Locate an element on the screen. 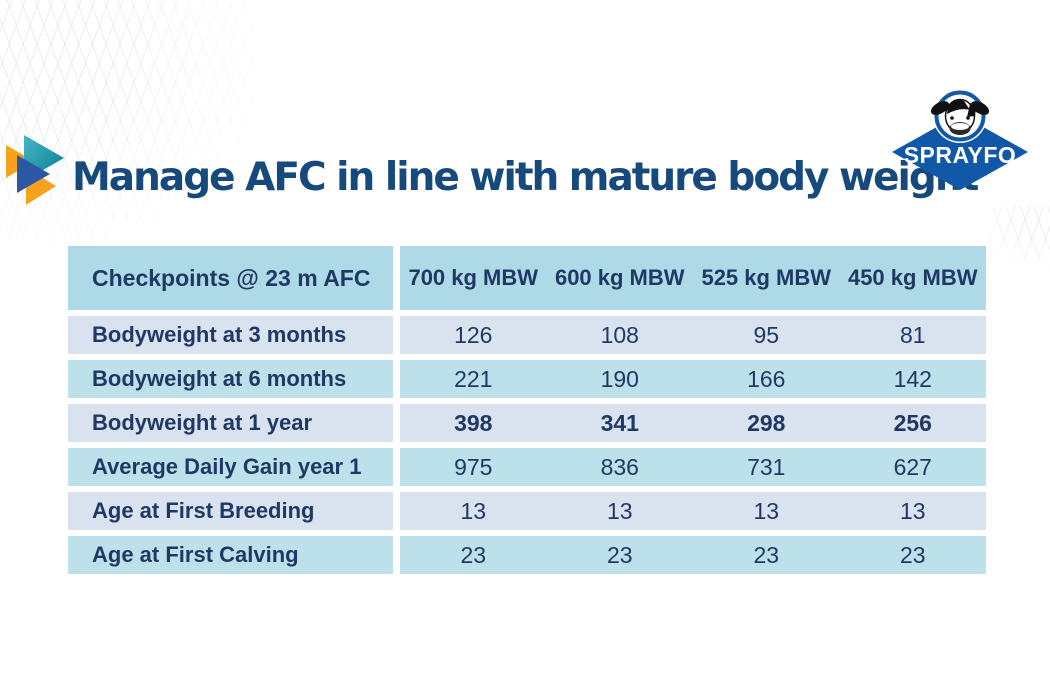 This screenshot has width=1050, height=700. logo-diamond is located at coordinates (960, 152).